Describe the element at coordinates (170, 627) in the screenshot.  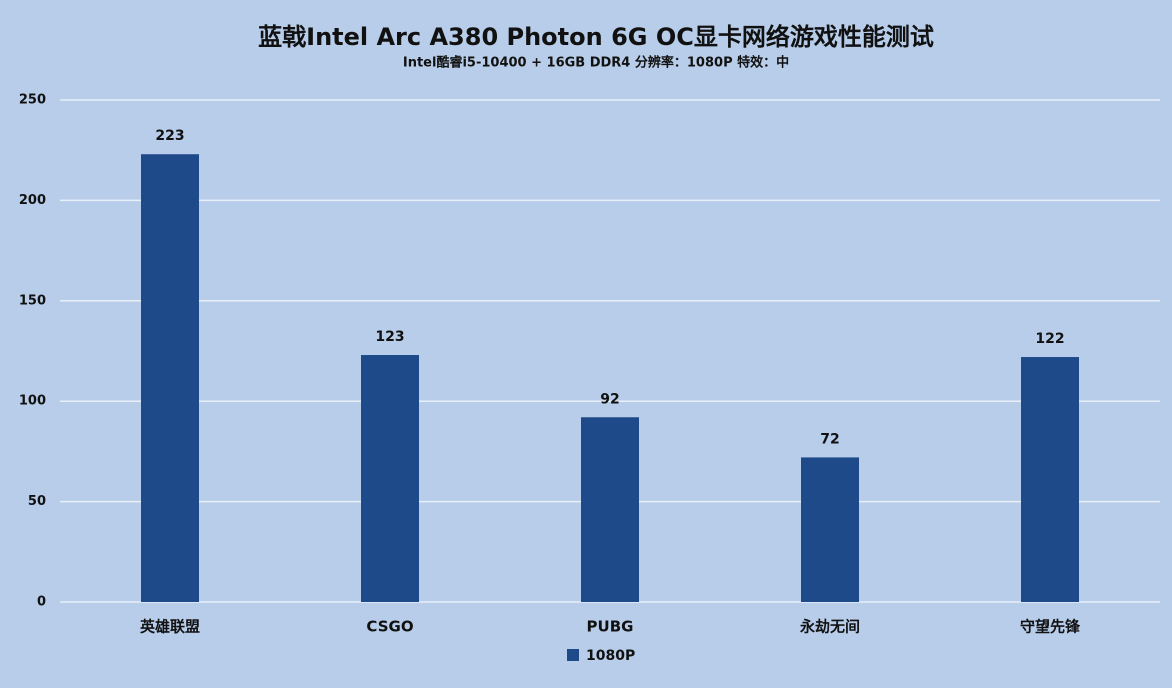
I see `x-tick-label: 英雄联盟` at that location.